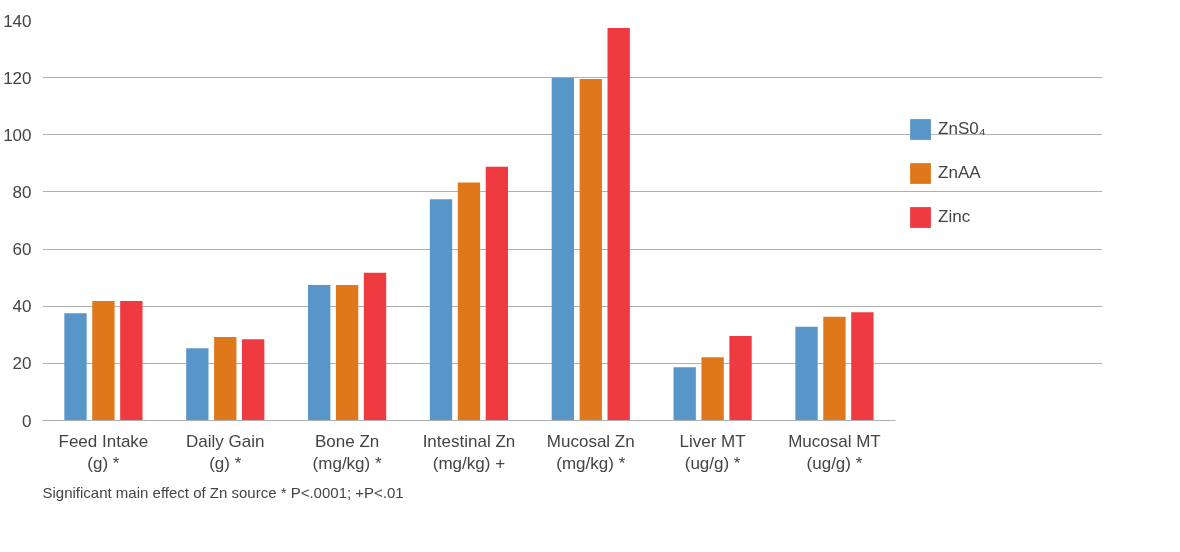 The width and height of the screenshot is (1180, 552). I want to click on x-tick-label: Mucosal Zn (mg/kg) *, so click(590, 452).